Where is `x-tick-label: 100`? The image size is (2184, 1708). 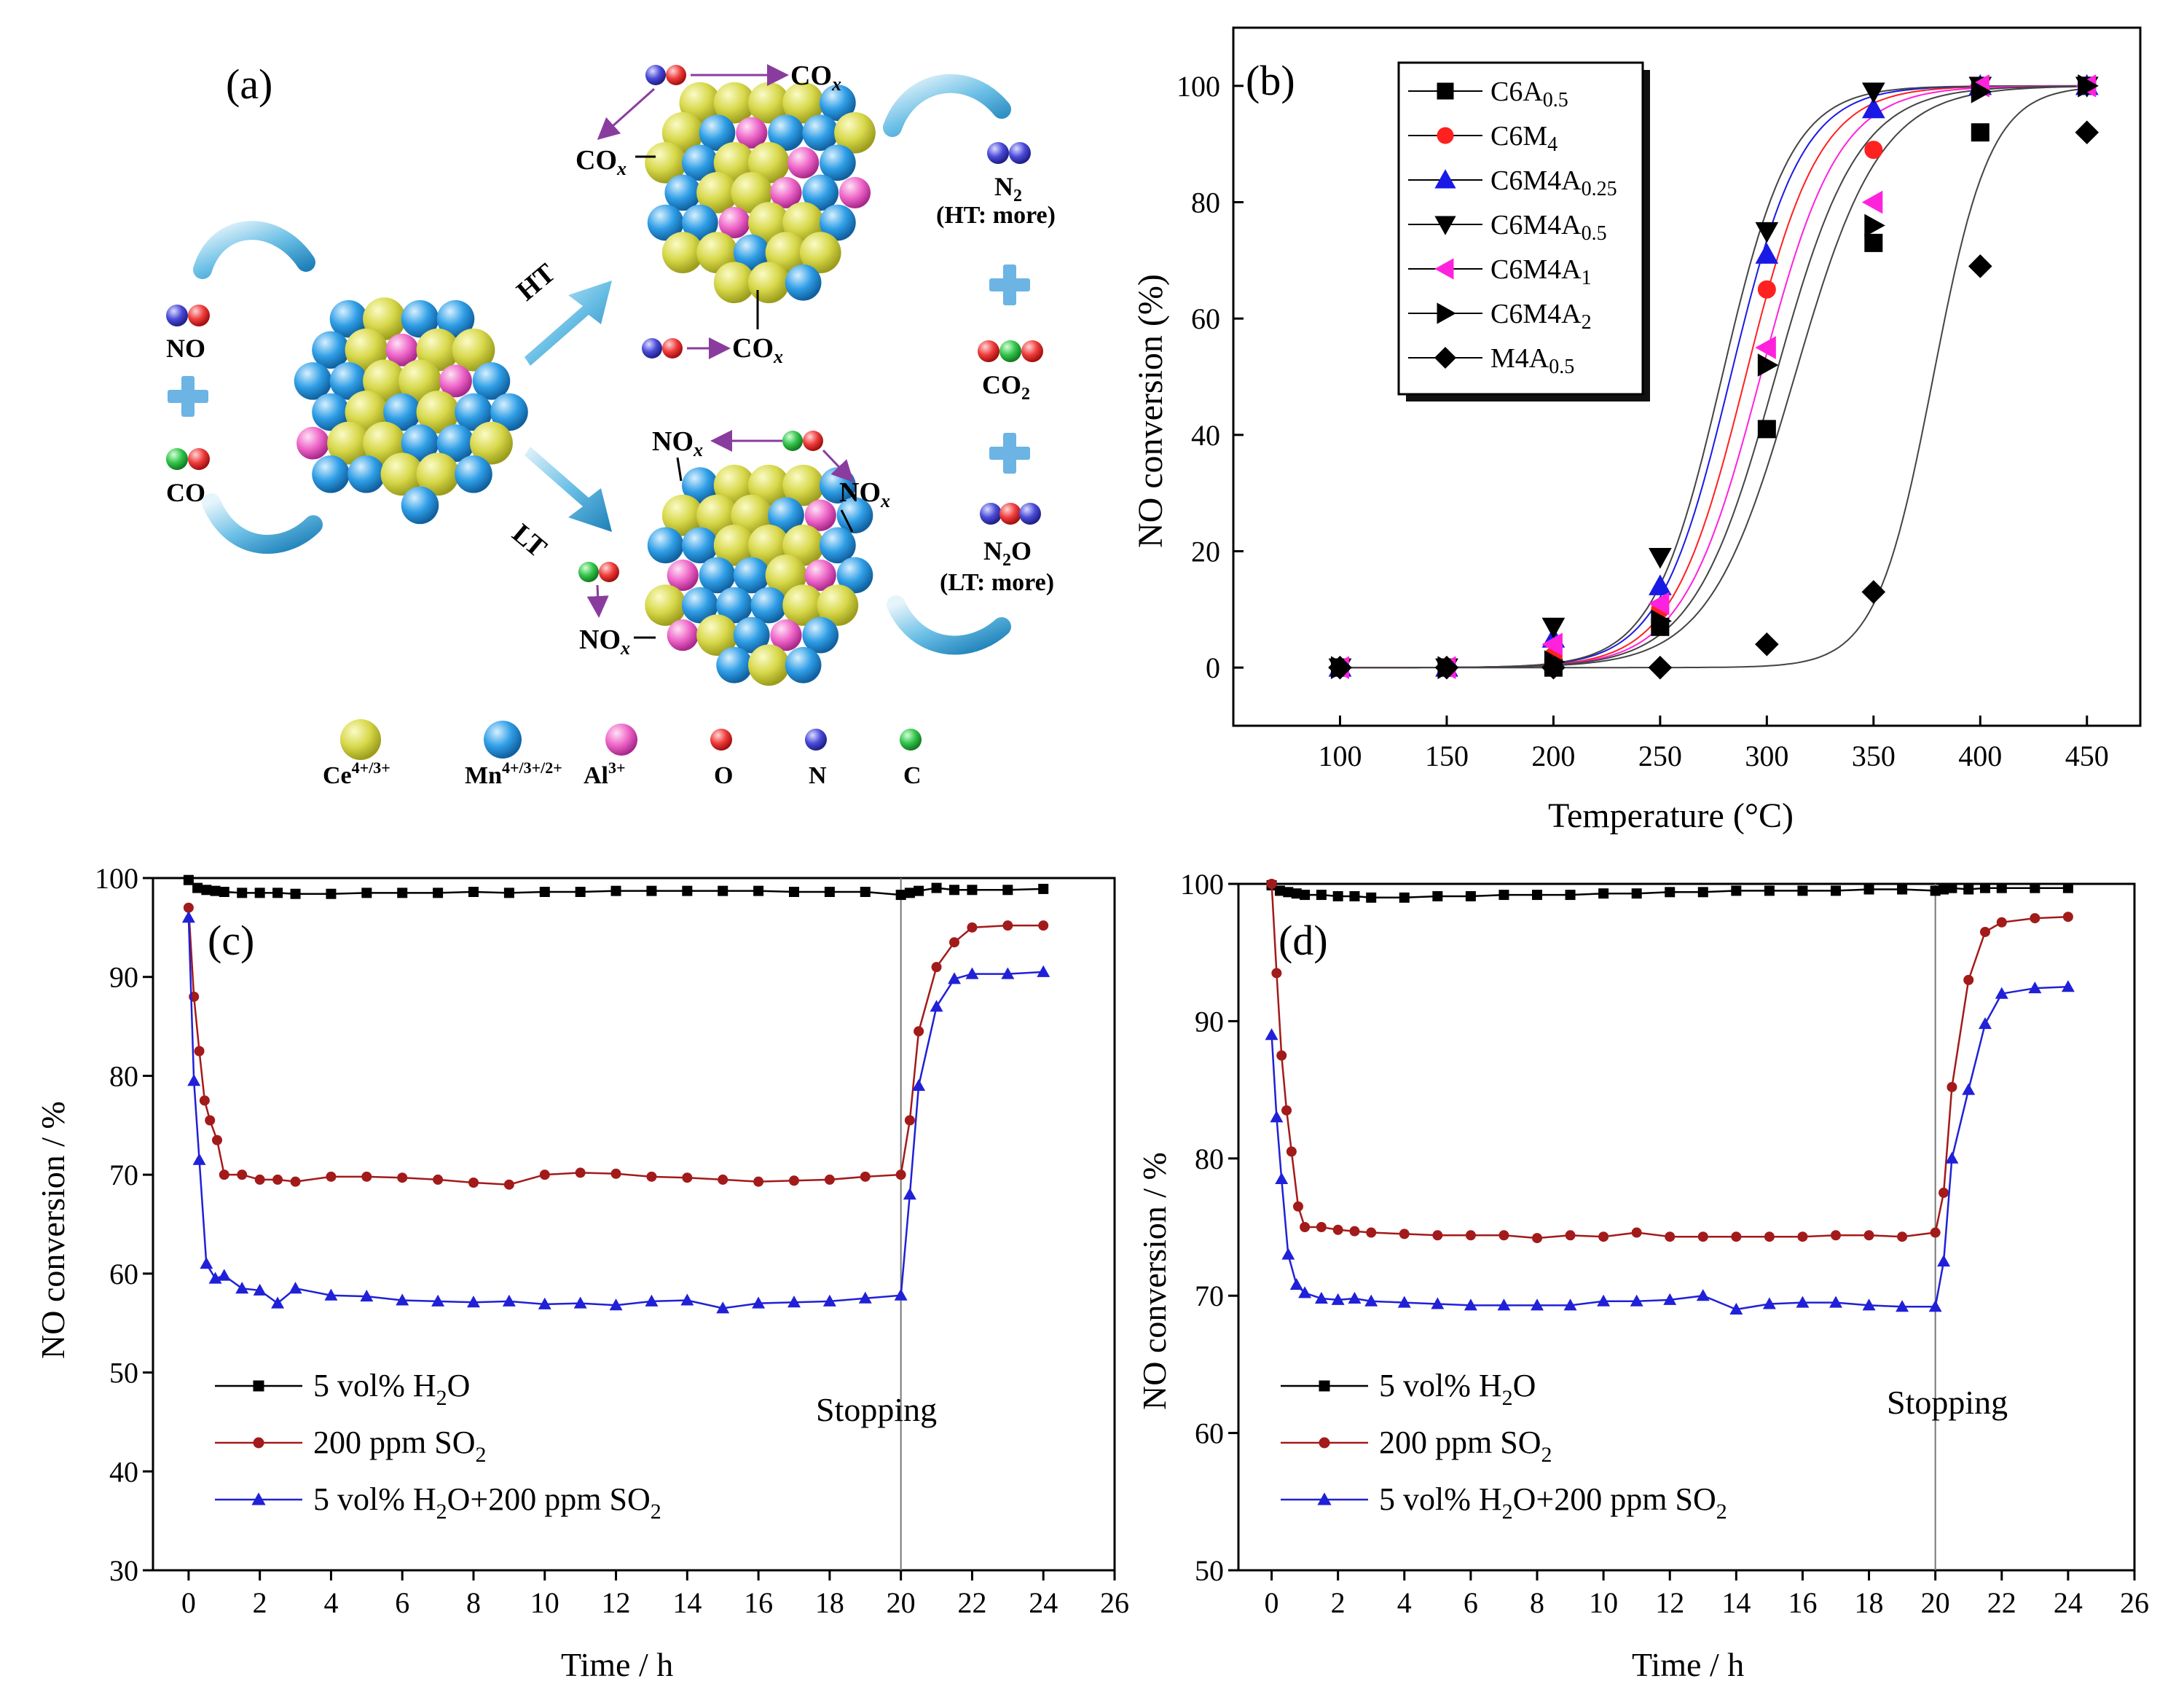
x-tick-label: 100 is located at coordinates (1340, 756).